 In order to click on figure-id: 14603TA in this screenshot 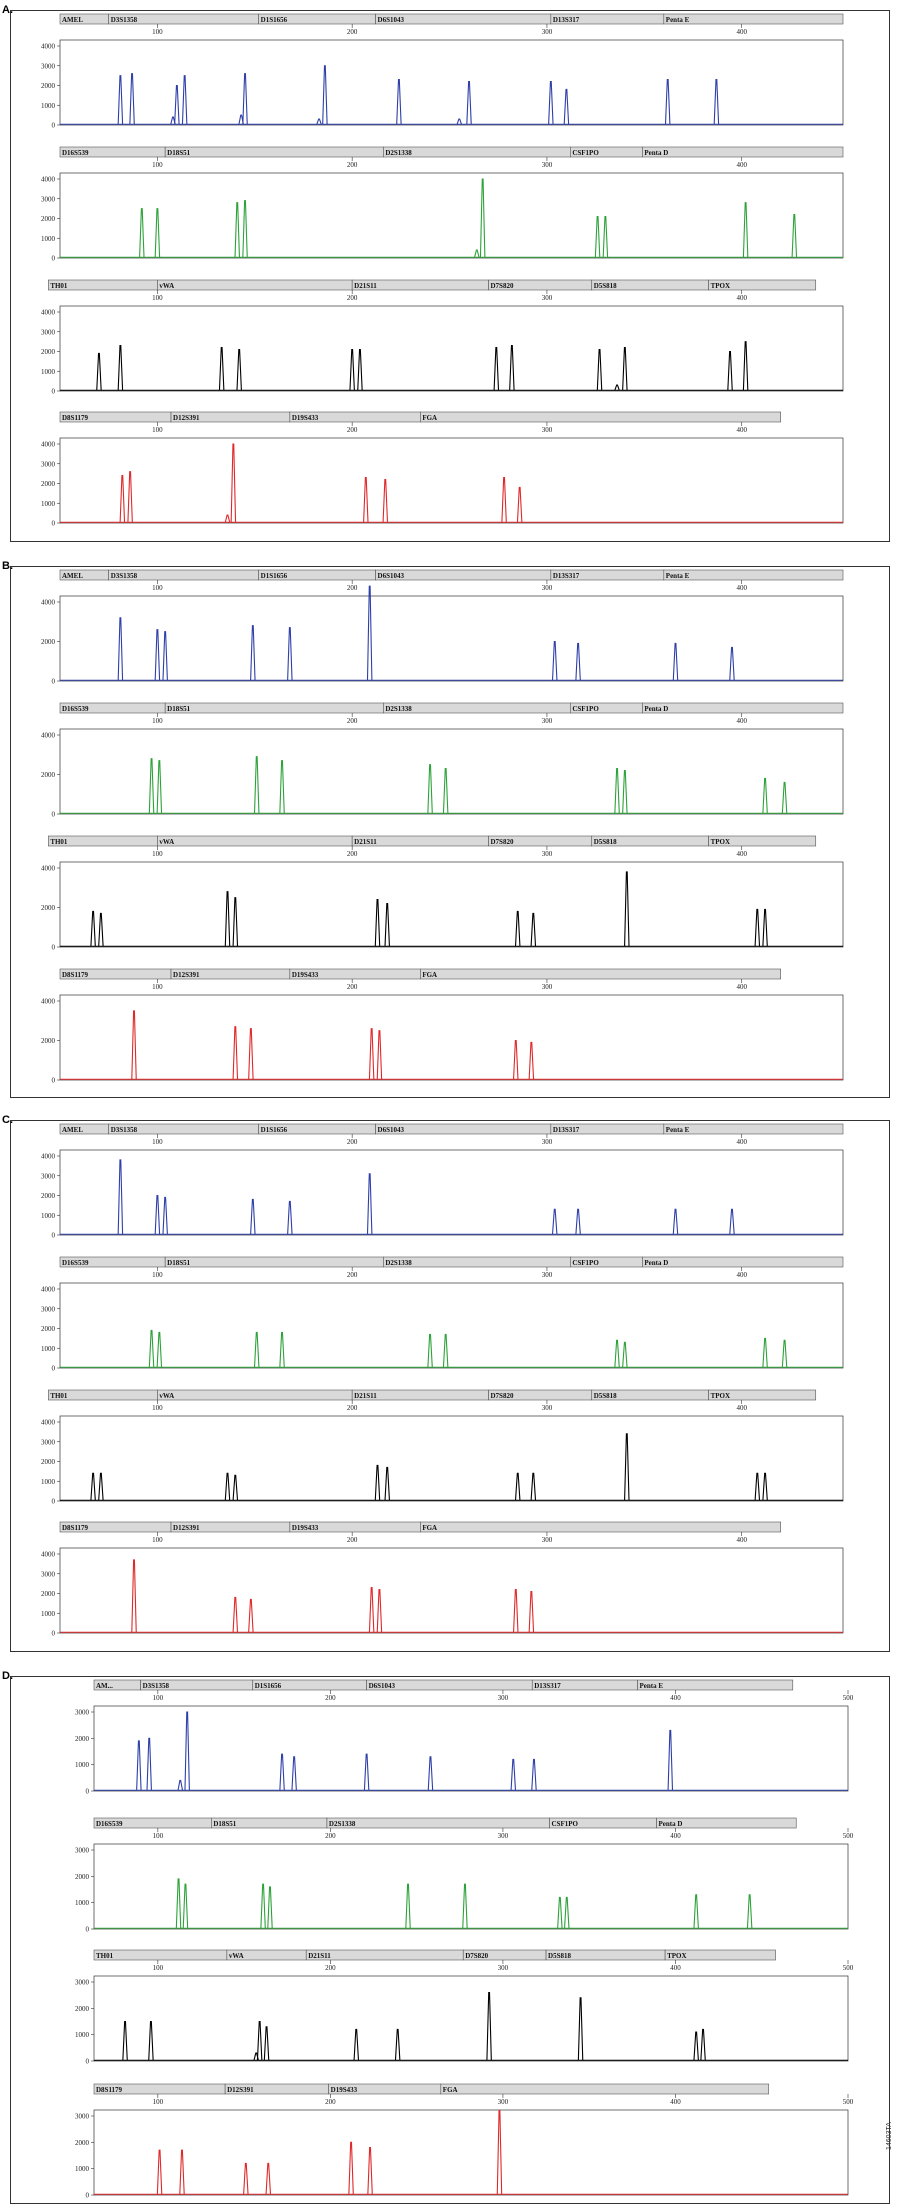, I will do `click(889, 2136)`.